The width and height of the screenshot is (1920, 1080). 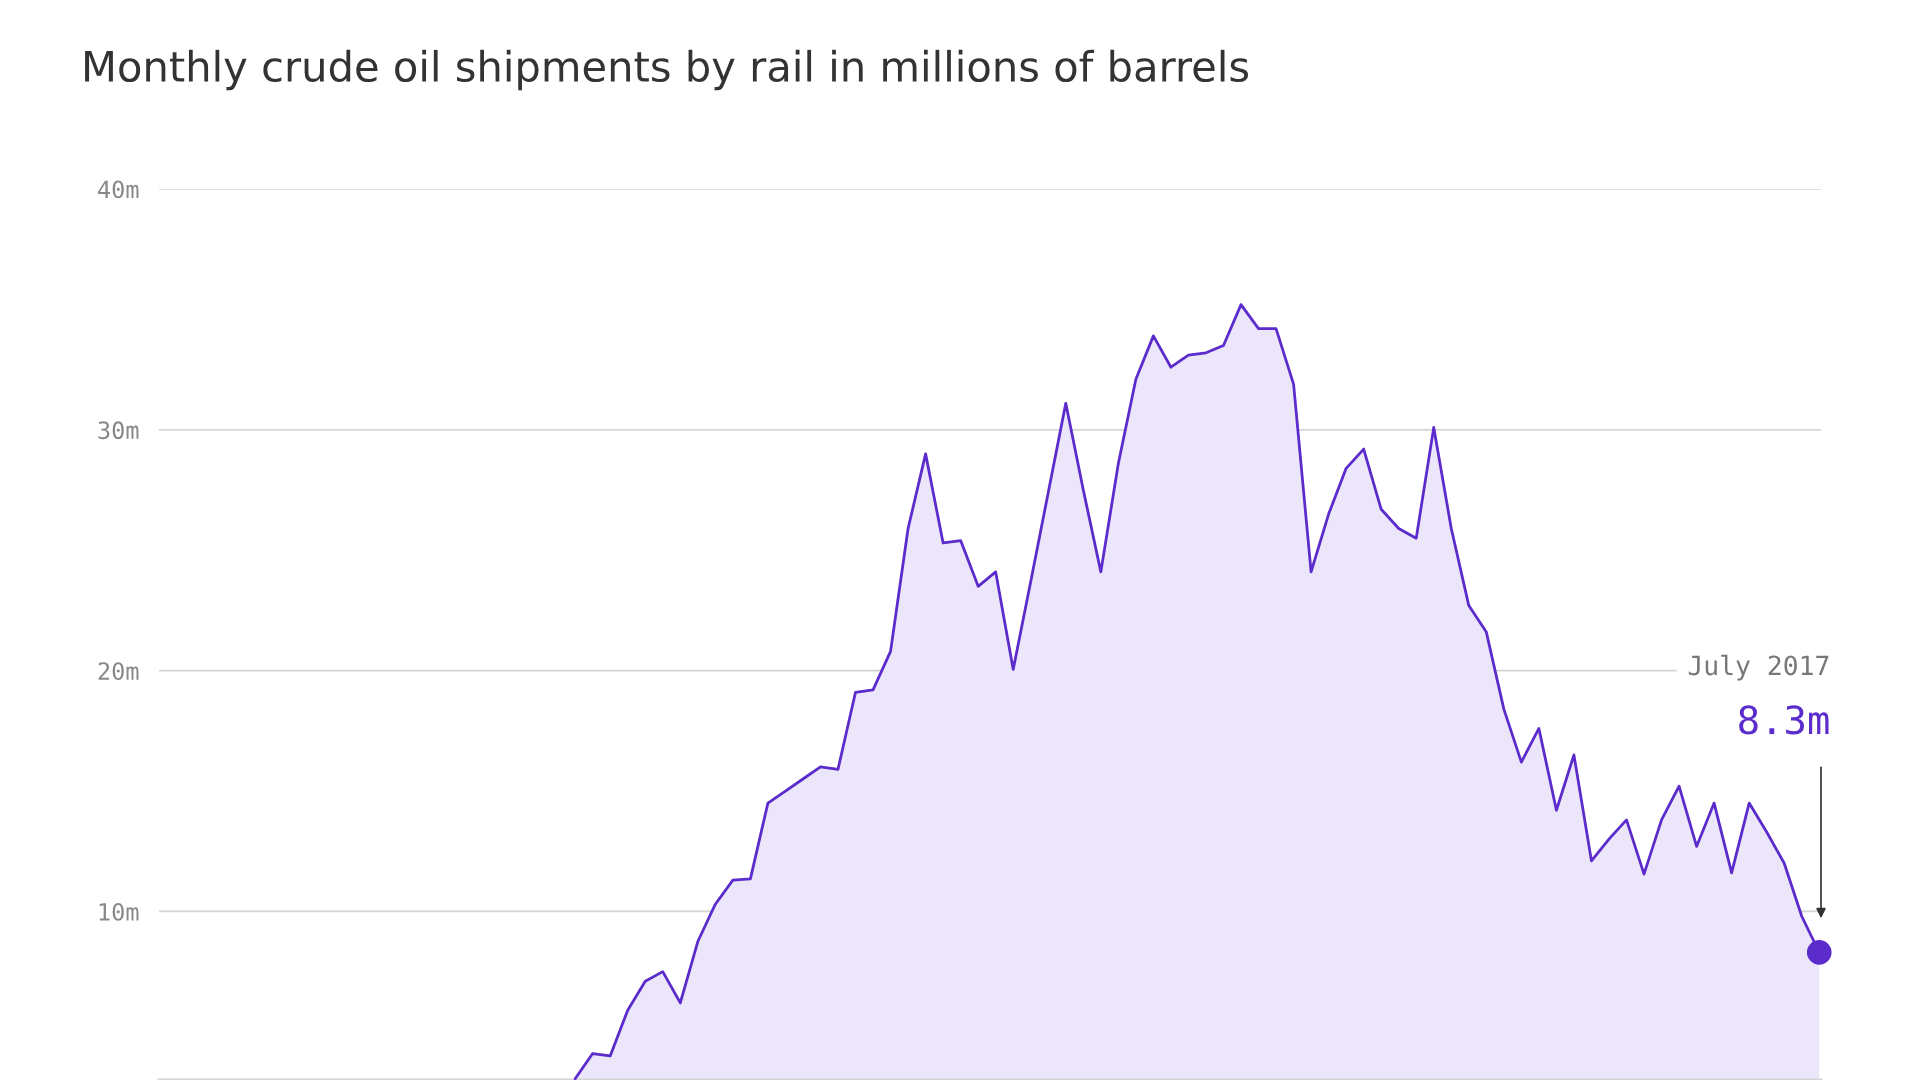 I want to click on annotation: 8.3m, so click(x=1784, y=720).